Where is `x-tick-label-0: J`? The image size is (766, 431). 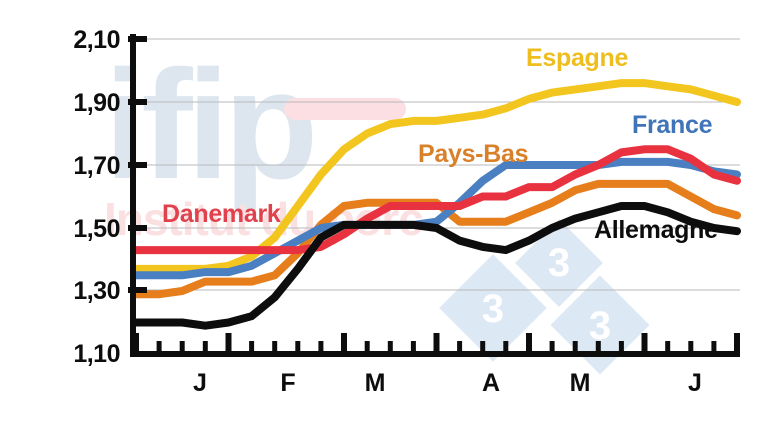 x-tick-label-0: J is located at coordinates (200, 383).